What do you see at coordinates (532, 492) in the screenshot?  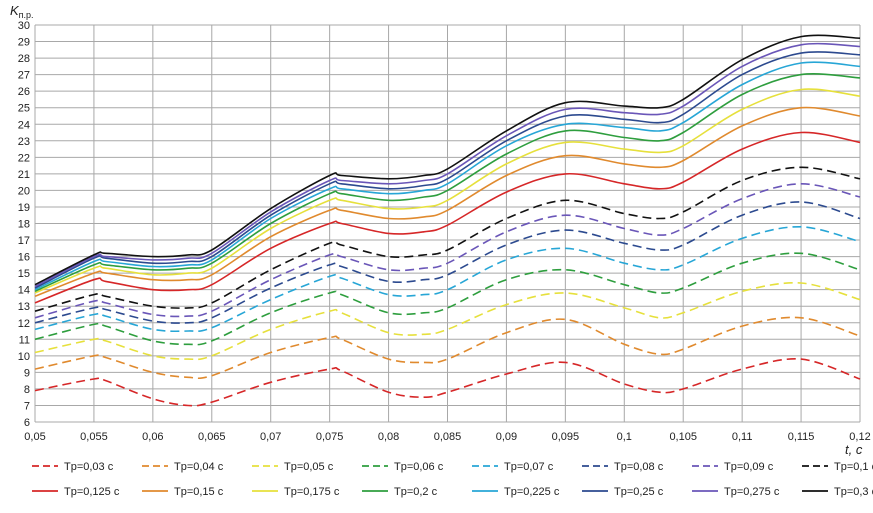 I see `legend-label: Tp=0,225 с` at bounding box center [532, 492].